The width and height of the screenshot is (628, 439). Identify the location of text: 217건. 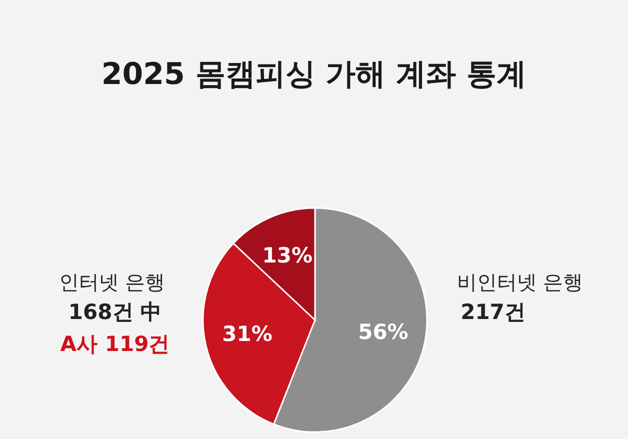
(493, 312).